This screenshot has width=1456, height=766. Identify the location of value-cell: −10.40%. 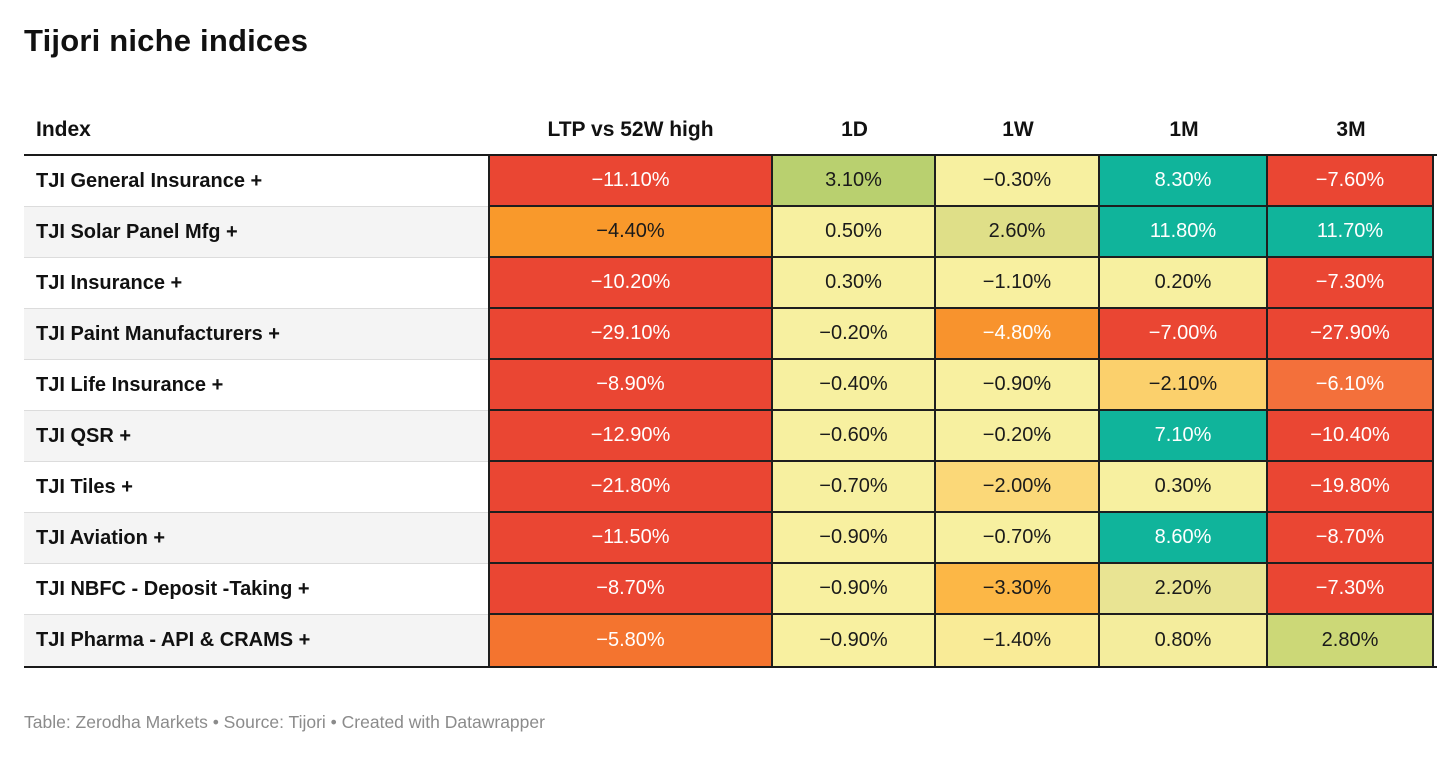
(1351, 436).